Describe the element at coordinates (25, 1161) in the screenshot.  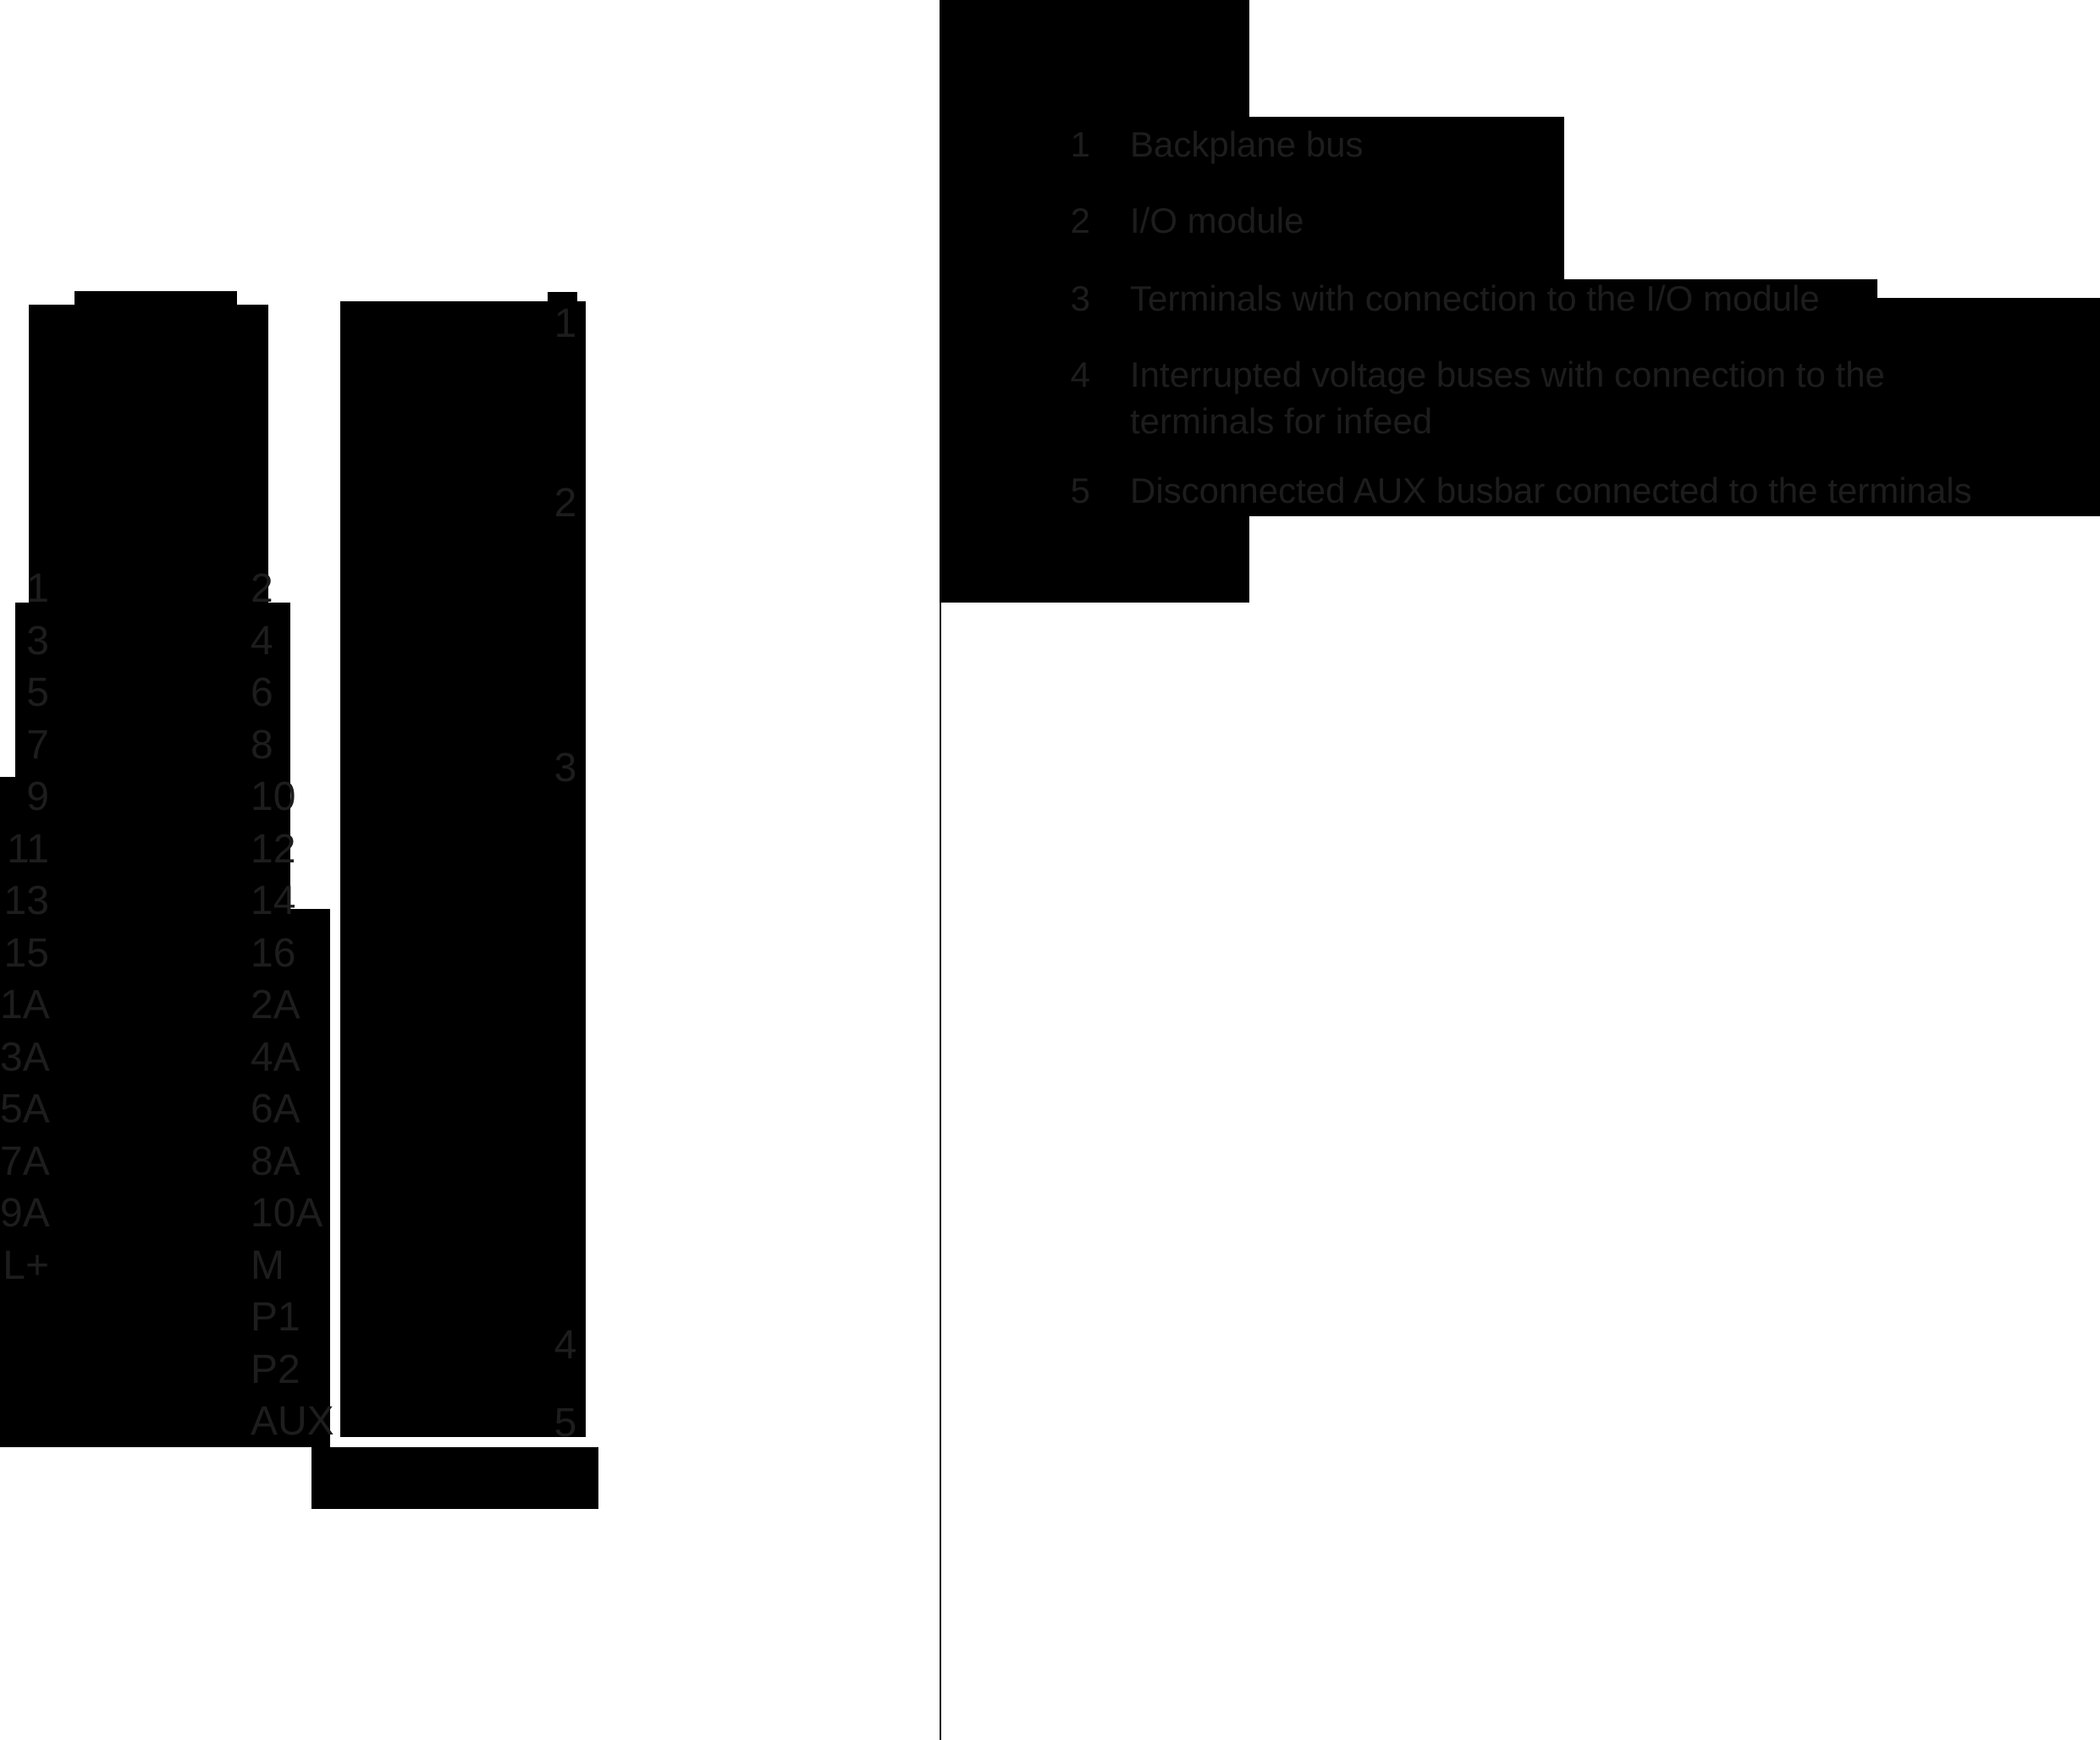
I see `terminal-label-left: 7A` at that location.